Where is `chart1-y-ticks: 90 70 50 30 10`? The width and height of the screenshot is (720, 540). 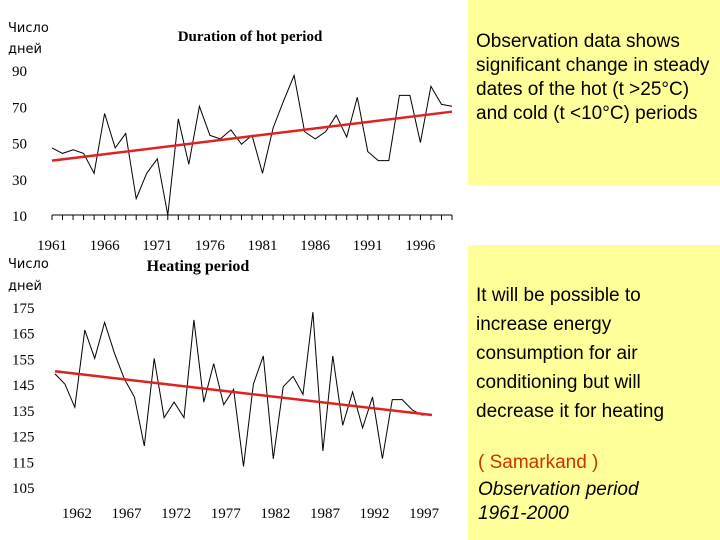 chart1-y-ticks: 90 70 50 30 10 is located at coordinates (19, 144).